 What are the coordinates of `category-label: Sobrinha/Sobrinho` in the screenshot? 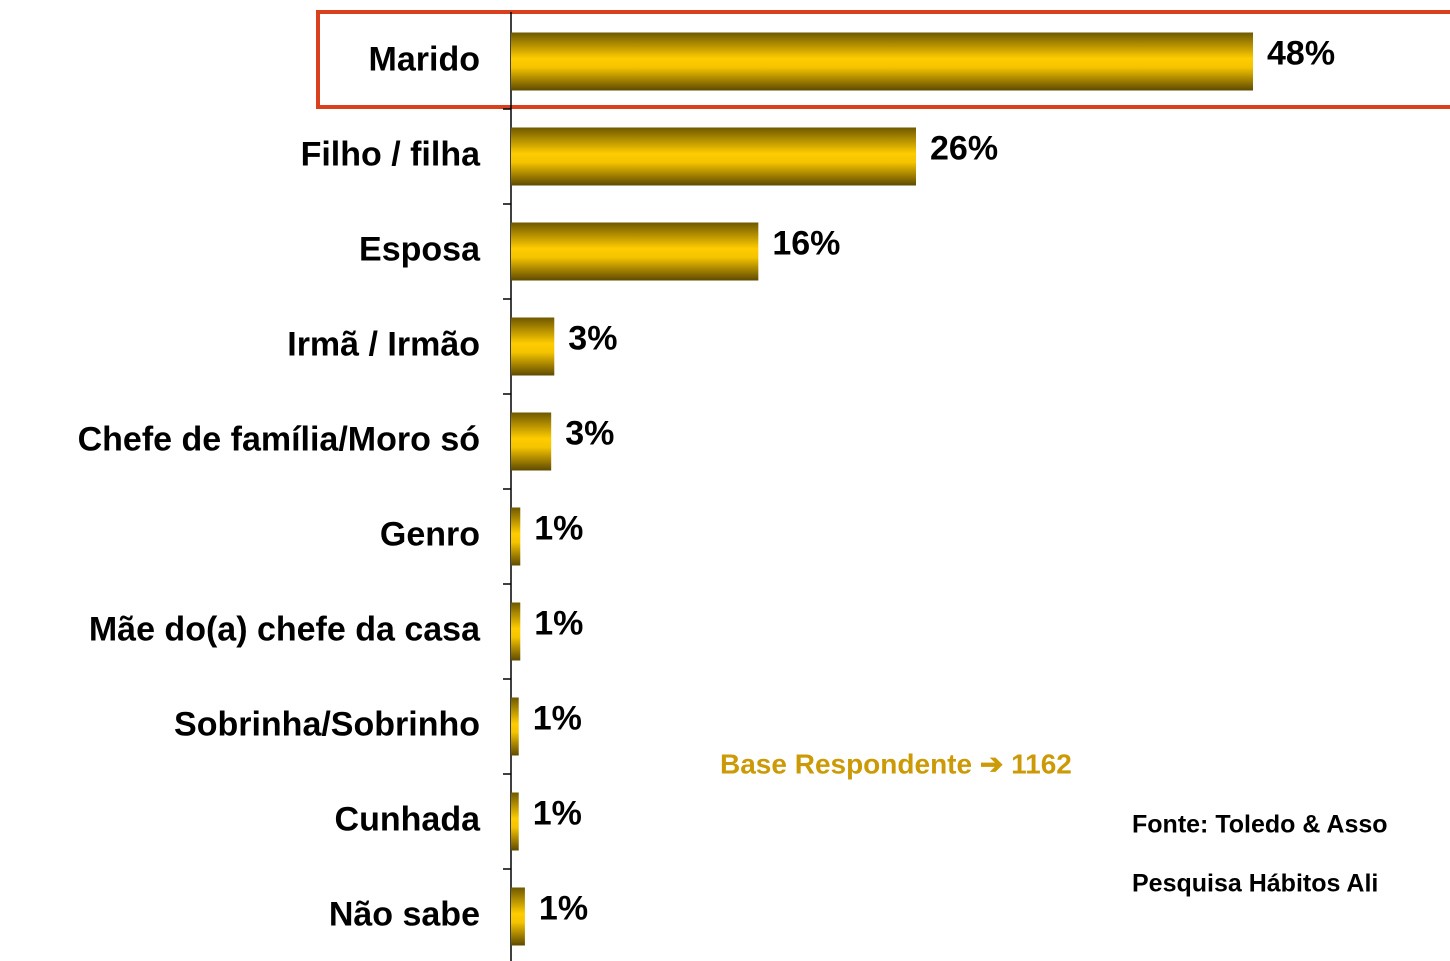 It's located at (327, 724).